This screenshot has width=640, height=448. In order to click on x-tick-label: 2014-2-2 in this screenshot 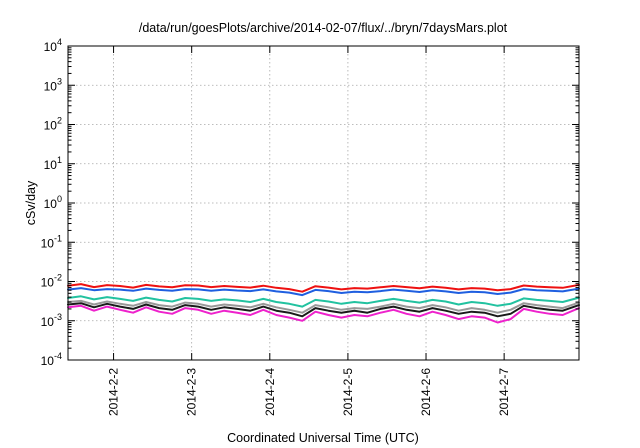, I will do `click(114, 392)`.